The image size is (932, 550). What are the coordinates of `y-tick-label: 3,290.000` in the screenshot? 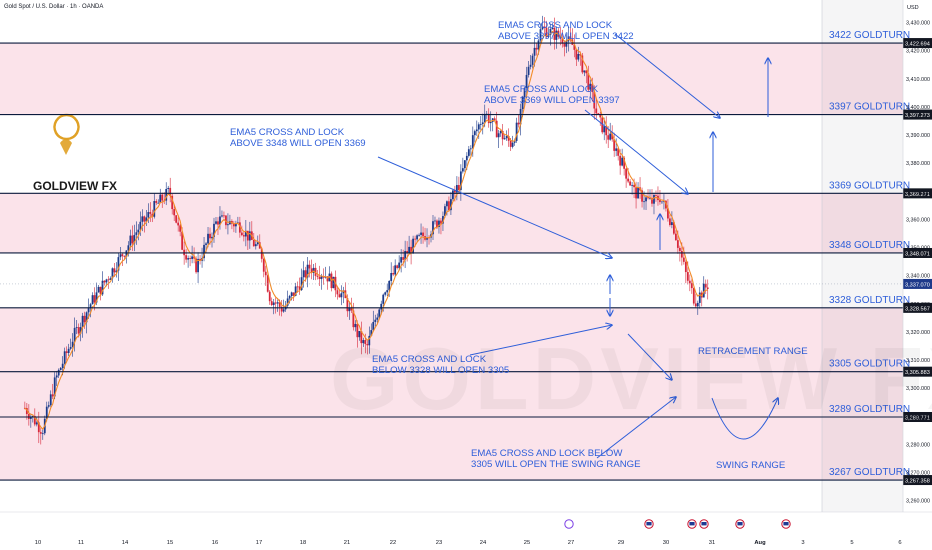 It's located at (918, 417).